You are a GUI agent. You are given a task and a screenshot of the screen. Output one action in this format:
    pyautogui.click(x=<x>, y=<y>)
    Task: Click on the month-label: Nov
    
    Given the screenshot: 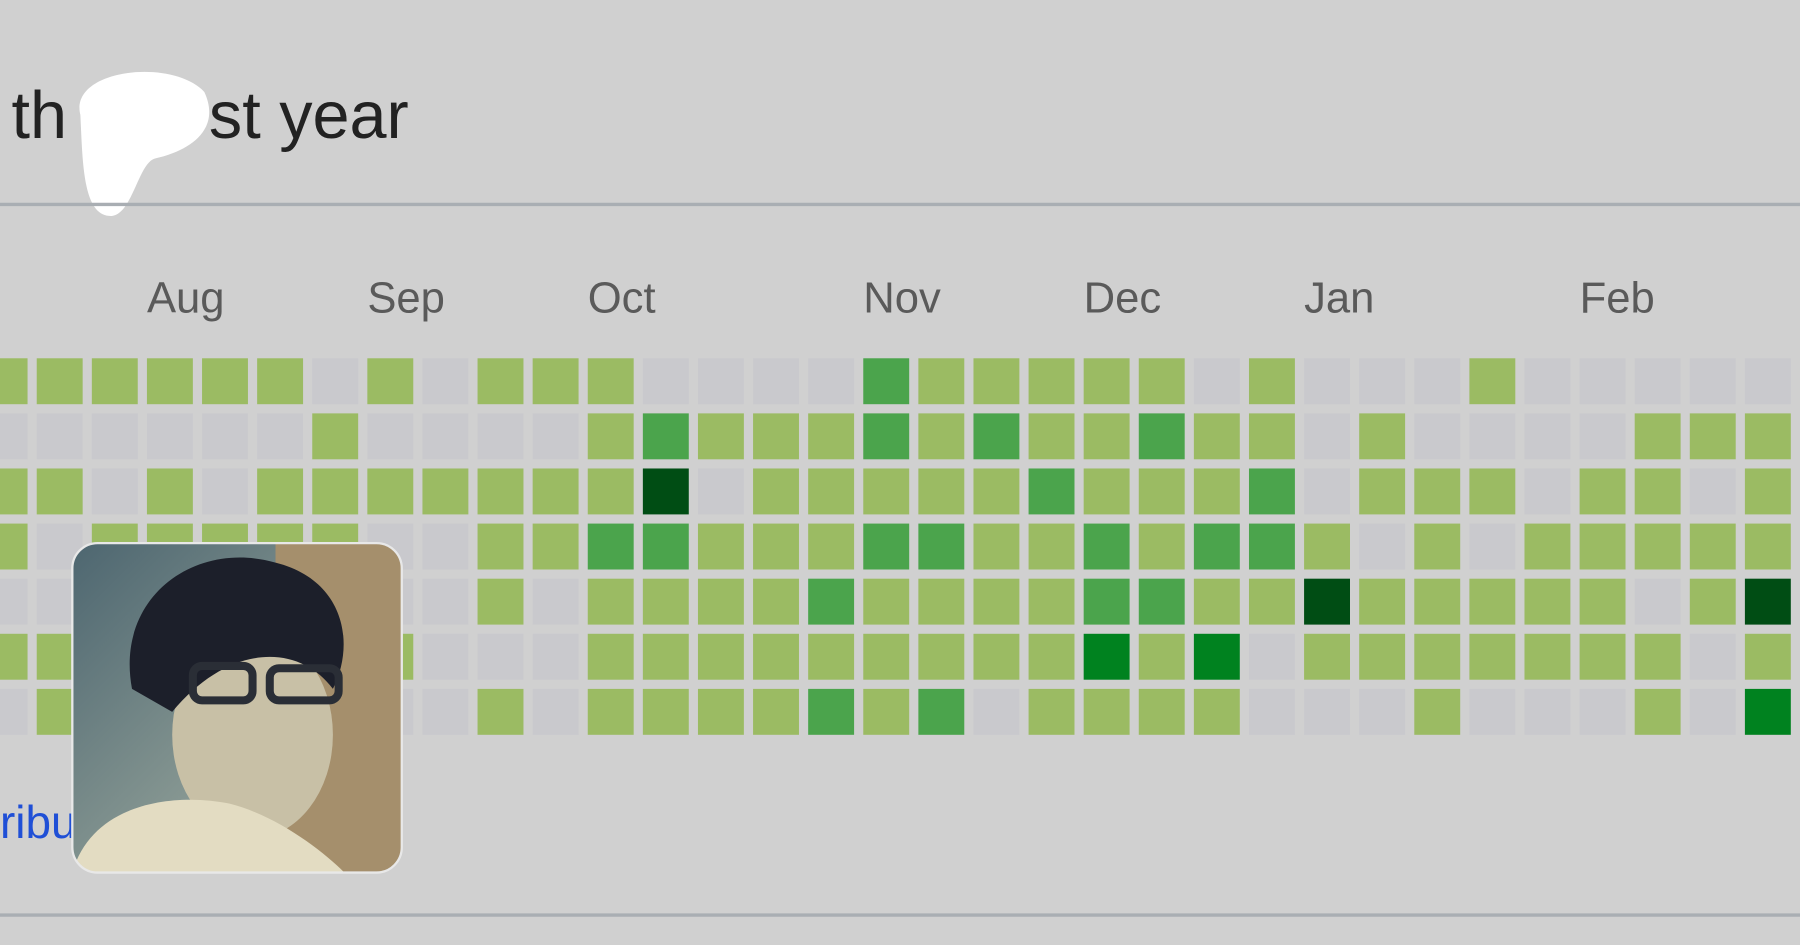 What is the action you would take?
    pyautogui.click(x=902, y=298)
    